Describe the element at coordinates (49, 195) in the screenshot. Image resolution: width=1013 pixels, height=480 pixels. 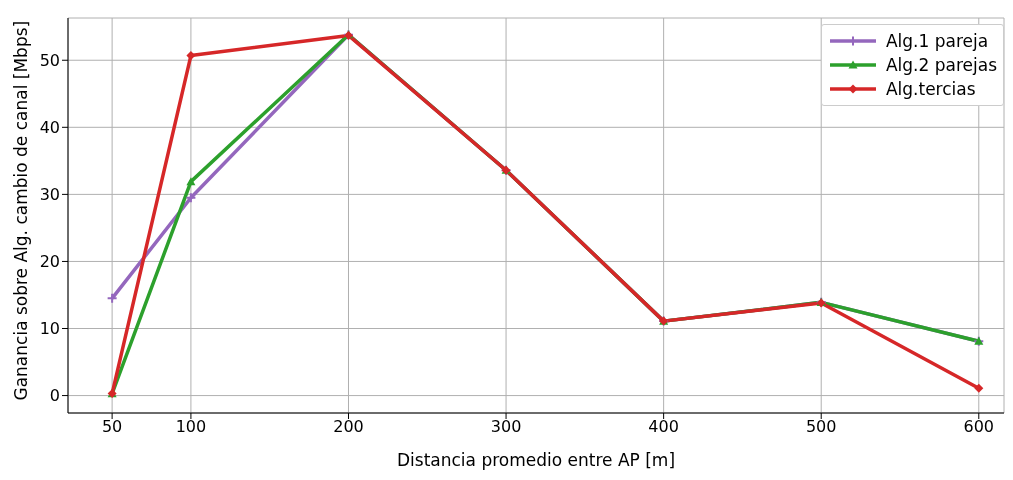
I see `y-tick-label: 30` at that location.